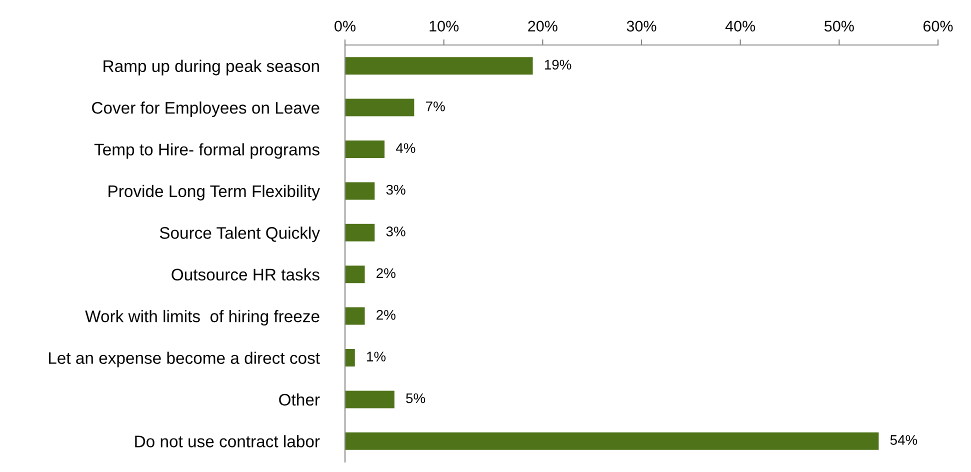 Image resolution: width=971 pixels, height=472 pixels. What do you see at coordinates (207, 151) in the screenshot?
I see `y-tick-label: Temp to Hire- formal programs` at bounding box center [207, 151].